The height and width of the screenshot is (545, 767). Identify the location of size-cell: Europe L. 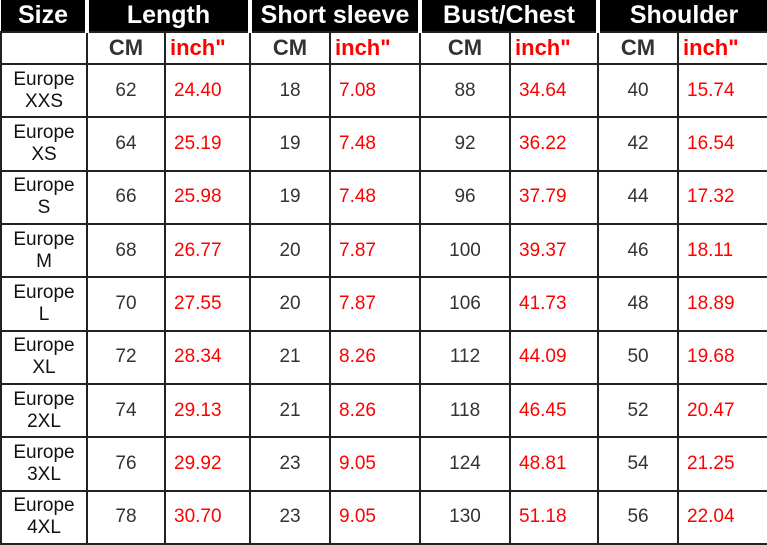
(44, 304).